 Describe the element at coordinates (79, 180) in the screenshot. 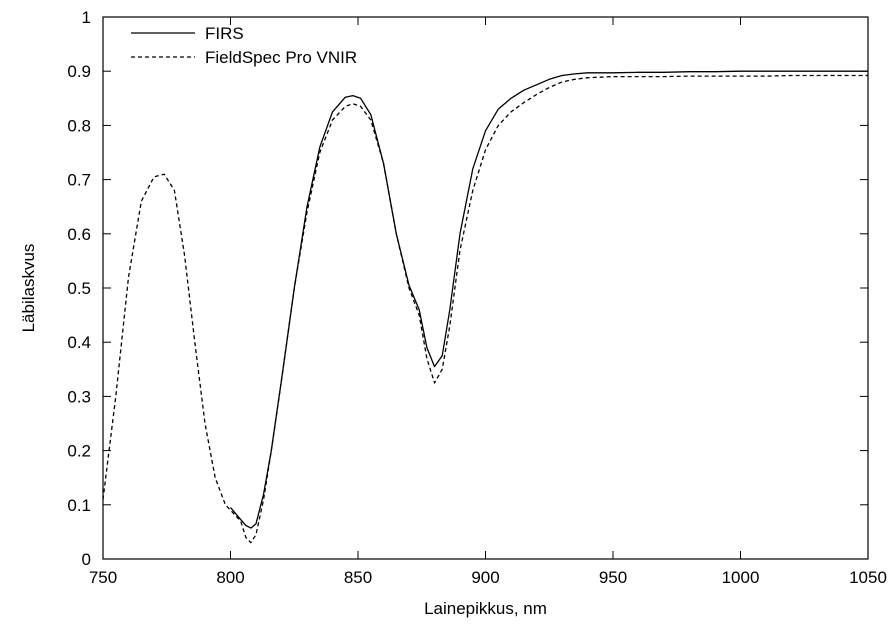

I see `y-tick-label: 0.7` at that location.